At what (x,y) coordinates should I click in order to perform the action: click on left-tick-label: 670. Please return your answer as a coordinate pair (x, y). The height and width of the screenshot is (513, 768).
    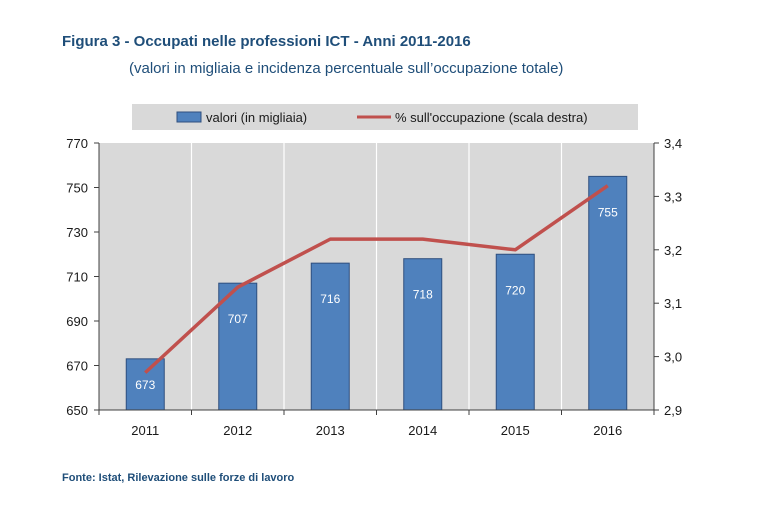
    Looking at the image, I should click on (77, 366).